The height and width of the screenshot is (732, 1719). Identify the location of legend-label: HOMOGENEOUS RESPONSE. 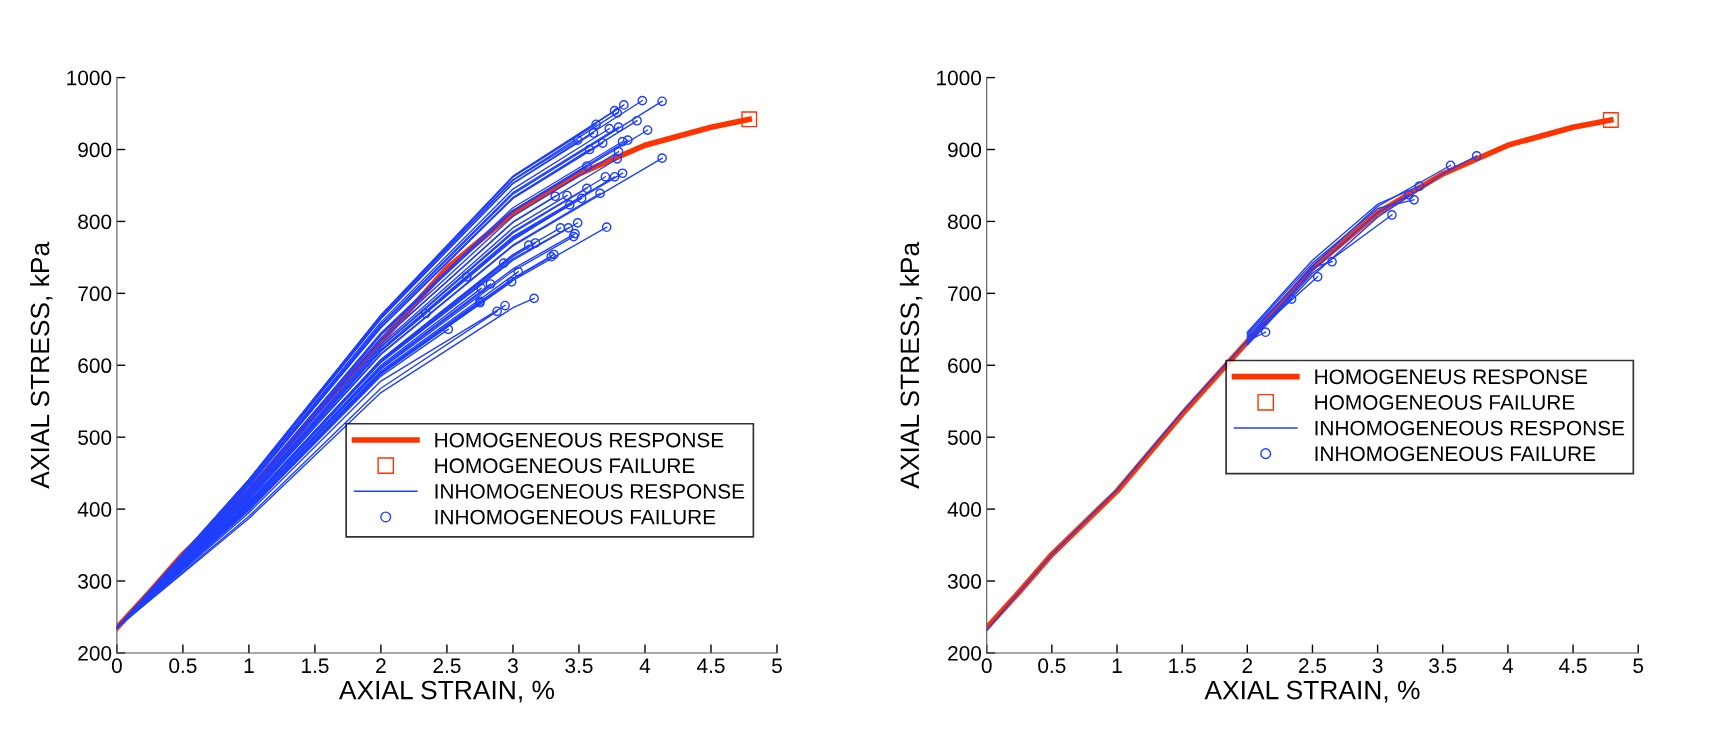
(579, 440).